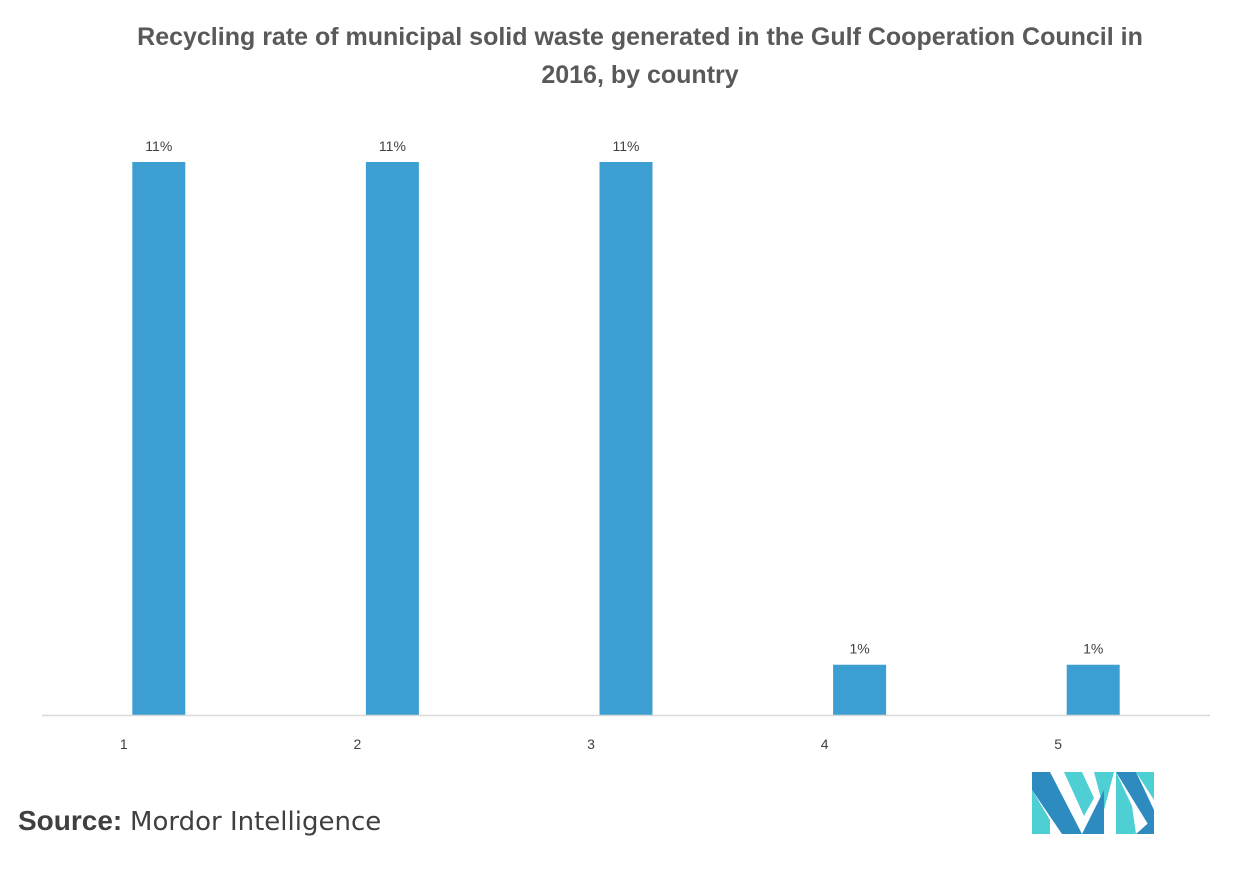 Image resolution: width=1256 pixels, height=877 pixels. Describe the element at coordinates (70, 820) in the screenshot. I see `source-prefix: Source:` at that location.